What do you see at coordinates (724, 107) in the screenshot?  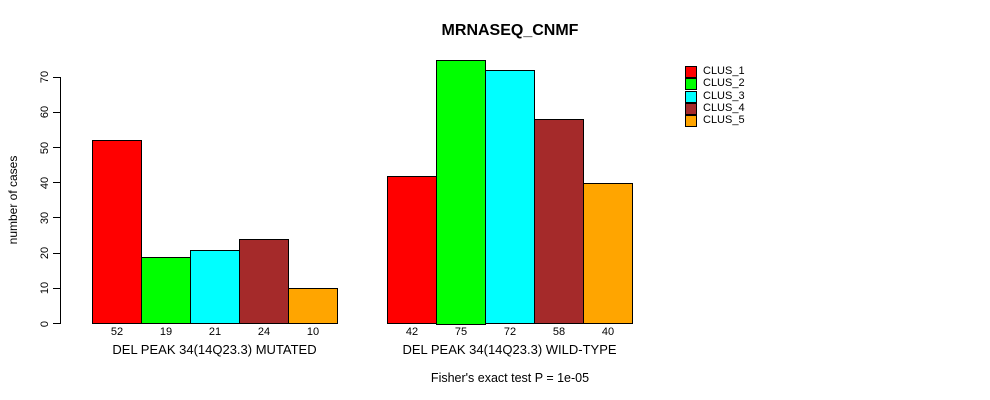 I see `legend-label-clus_4: CLUS_4` at bounding box center [724, 107].